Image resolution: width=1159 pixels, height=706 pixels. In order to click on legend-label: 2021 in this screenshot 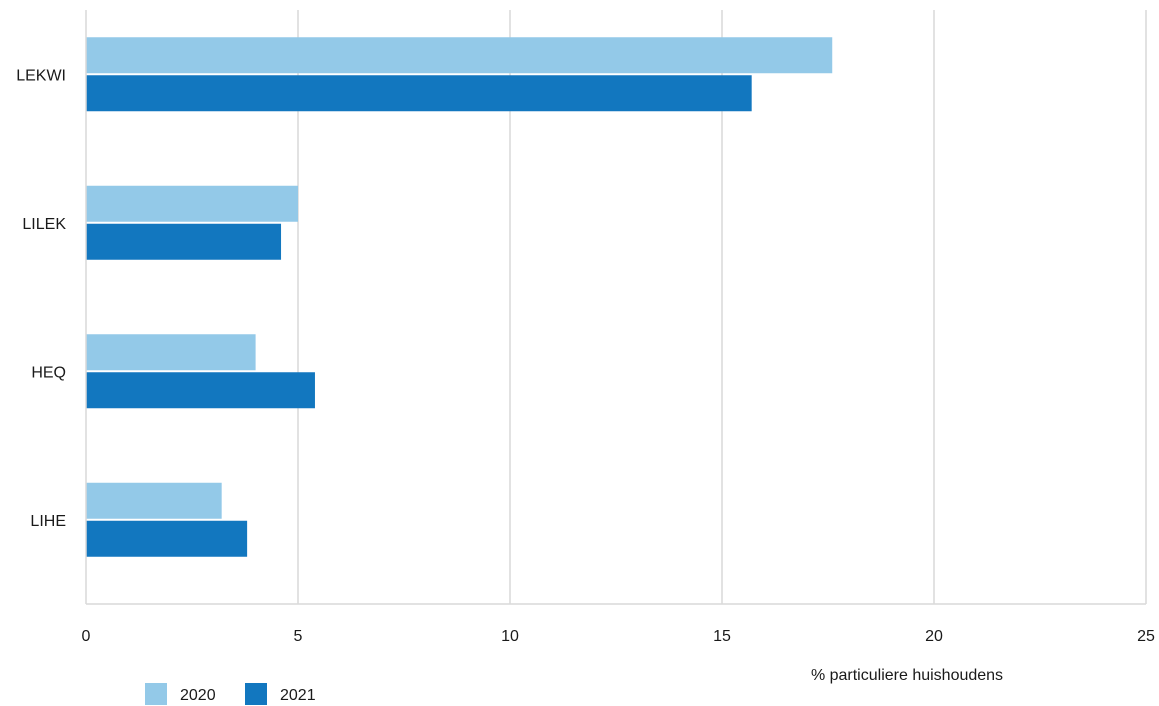, I will do `click(298, 695)`.